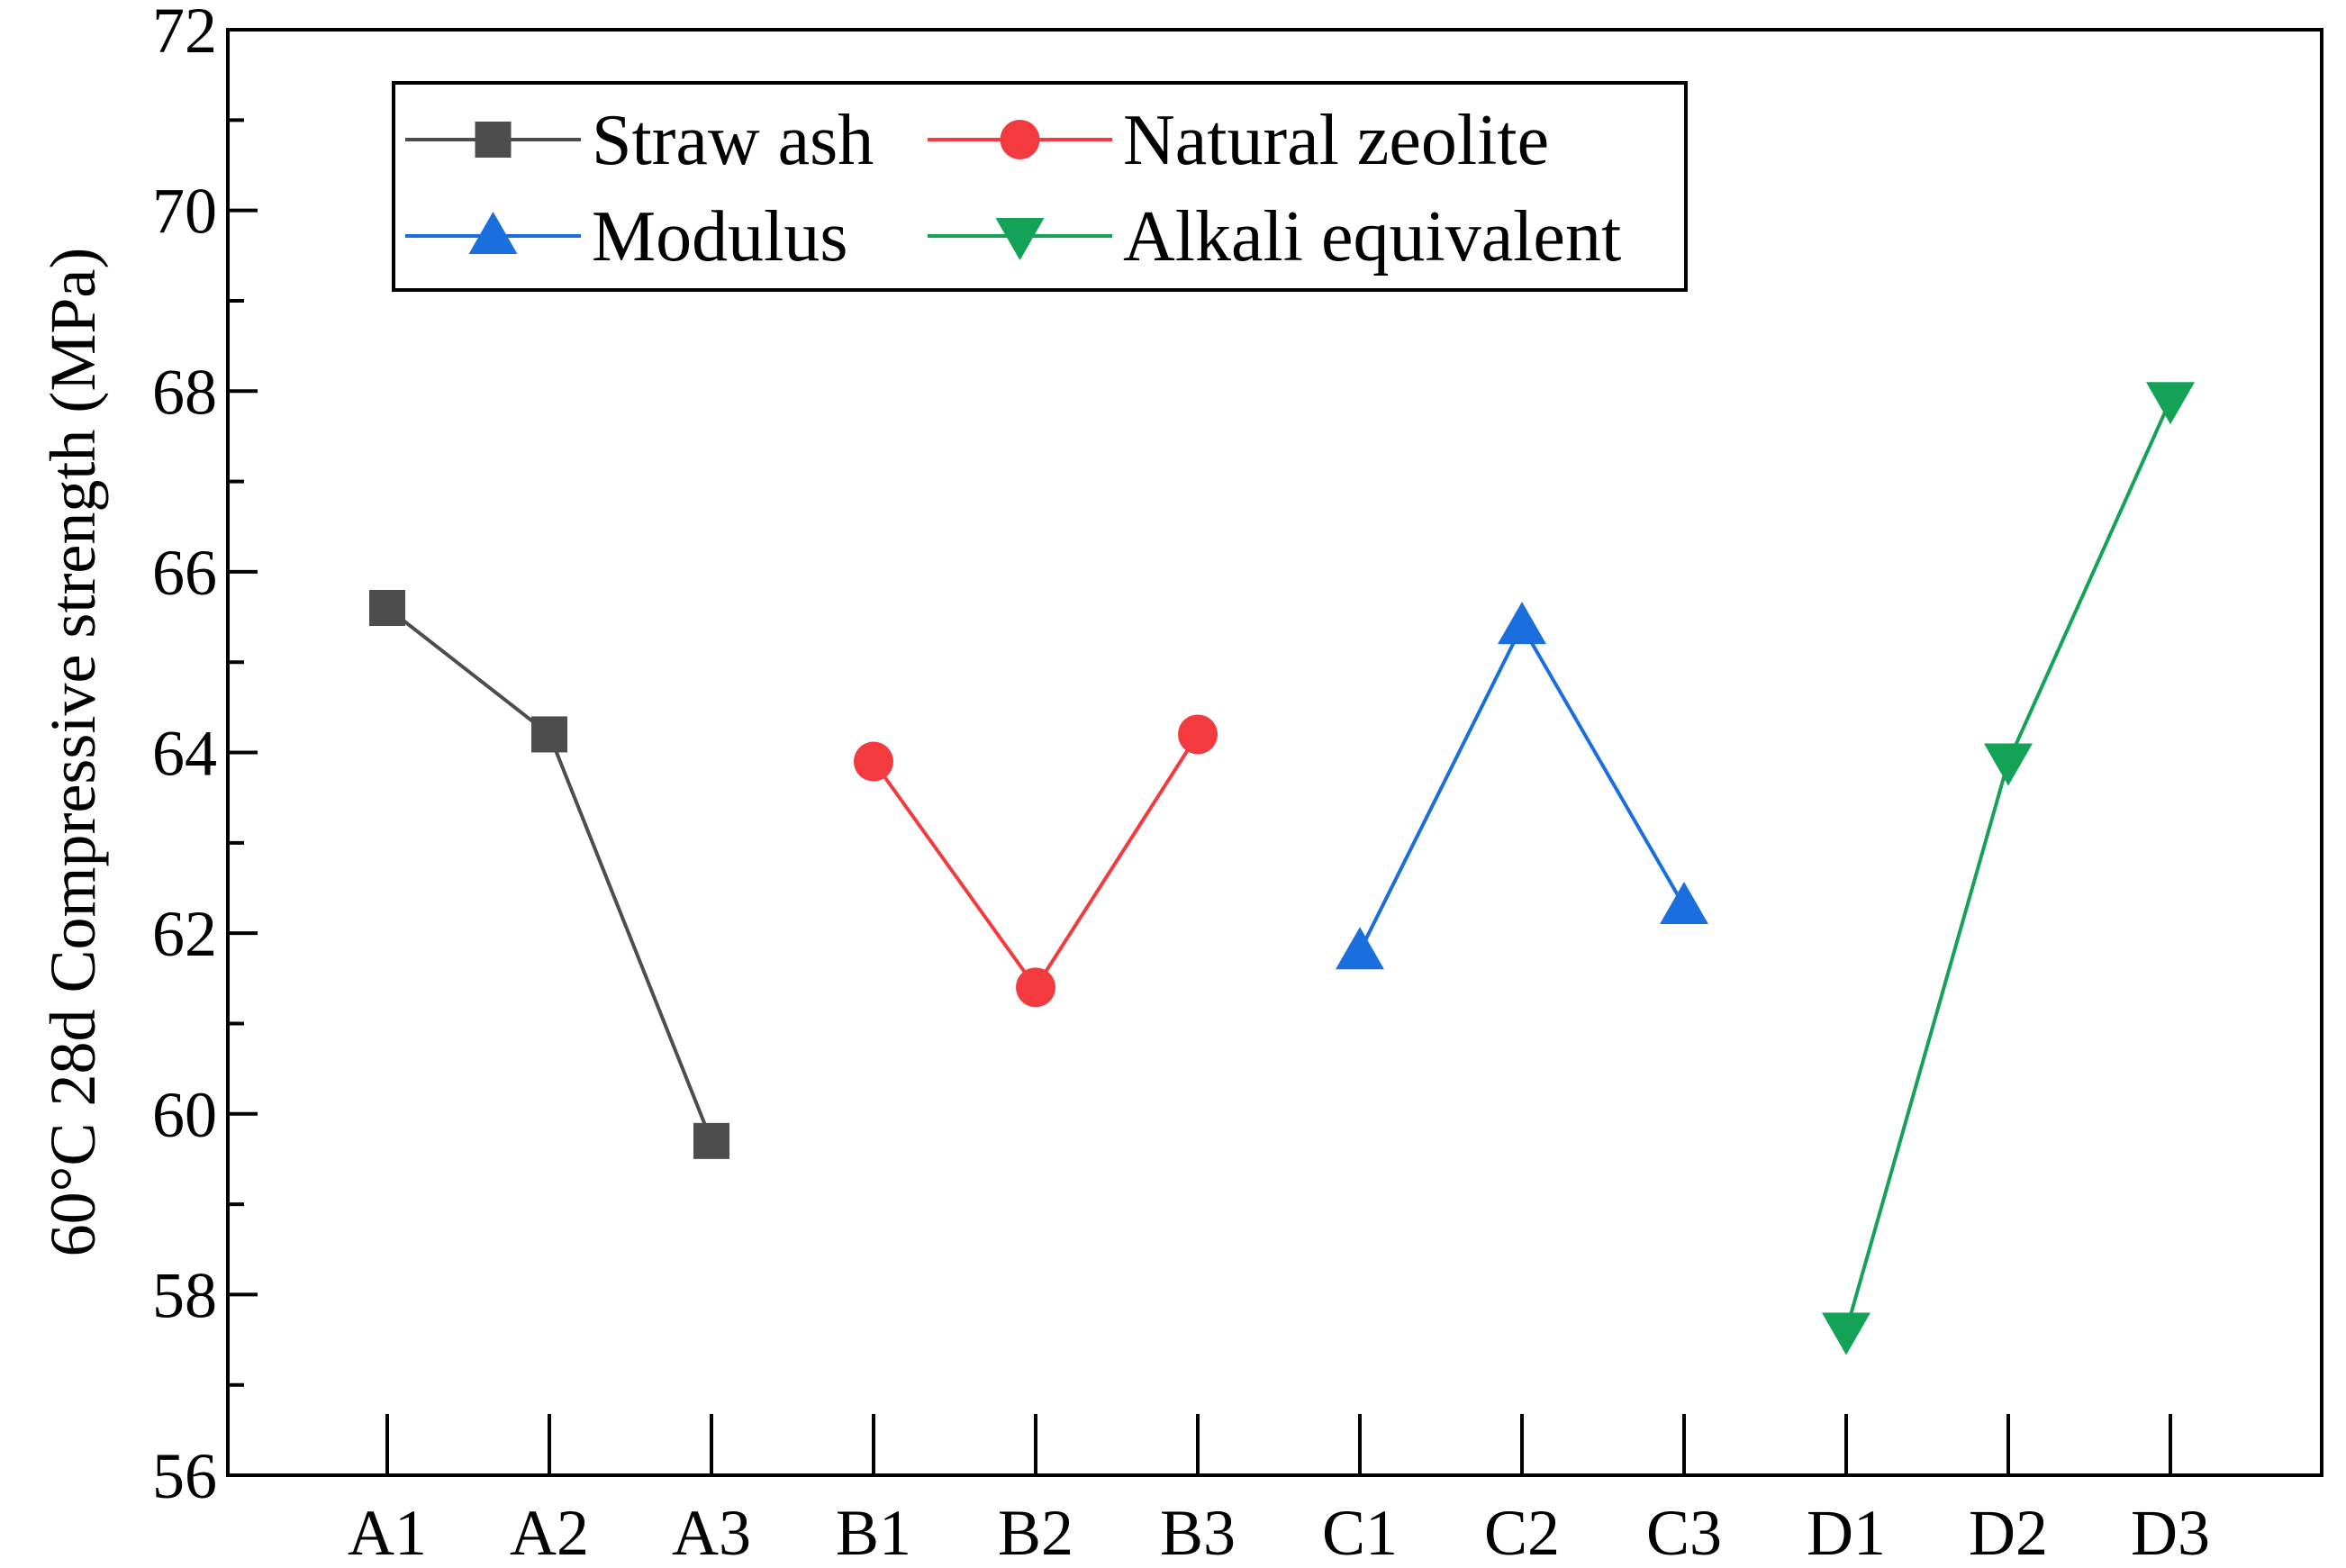 The image size is (2346, 1568). I want to click on legend-label-straw-ash: Straw ash, so click(733, 140).